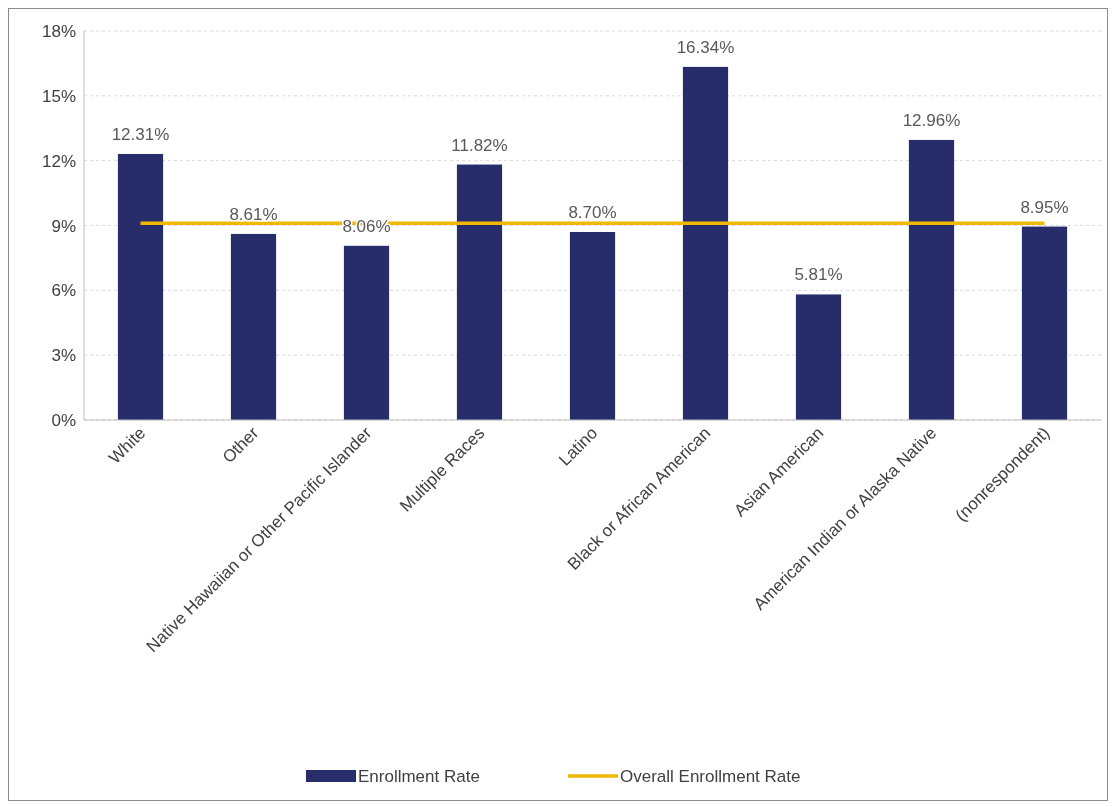 The height and width of the screenshot is (807, 1114). Describe the element at coordinates (705, 47) in the screenshot. I see `data-label: 16.34%` at that location.